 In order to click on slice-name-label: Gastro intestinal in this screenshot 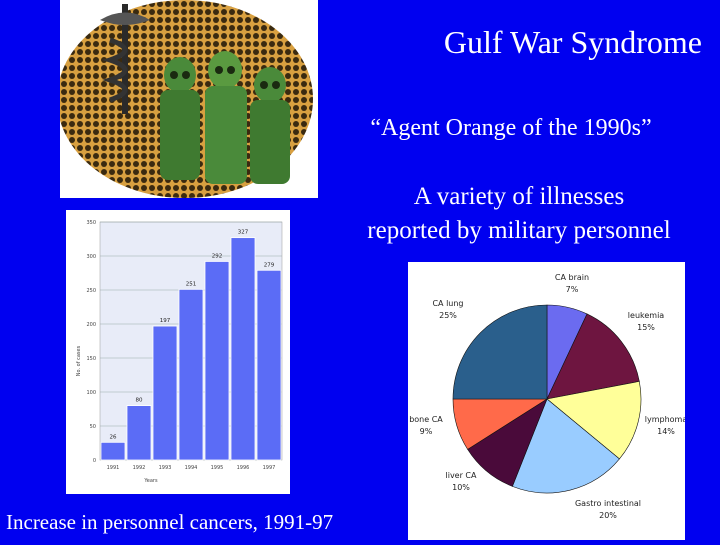, I will do `click(608, 503)`.